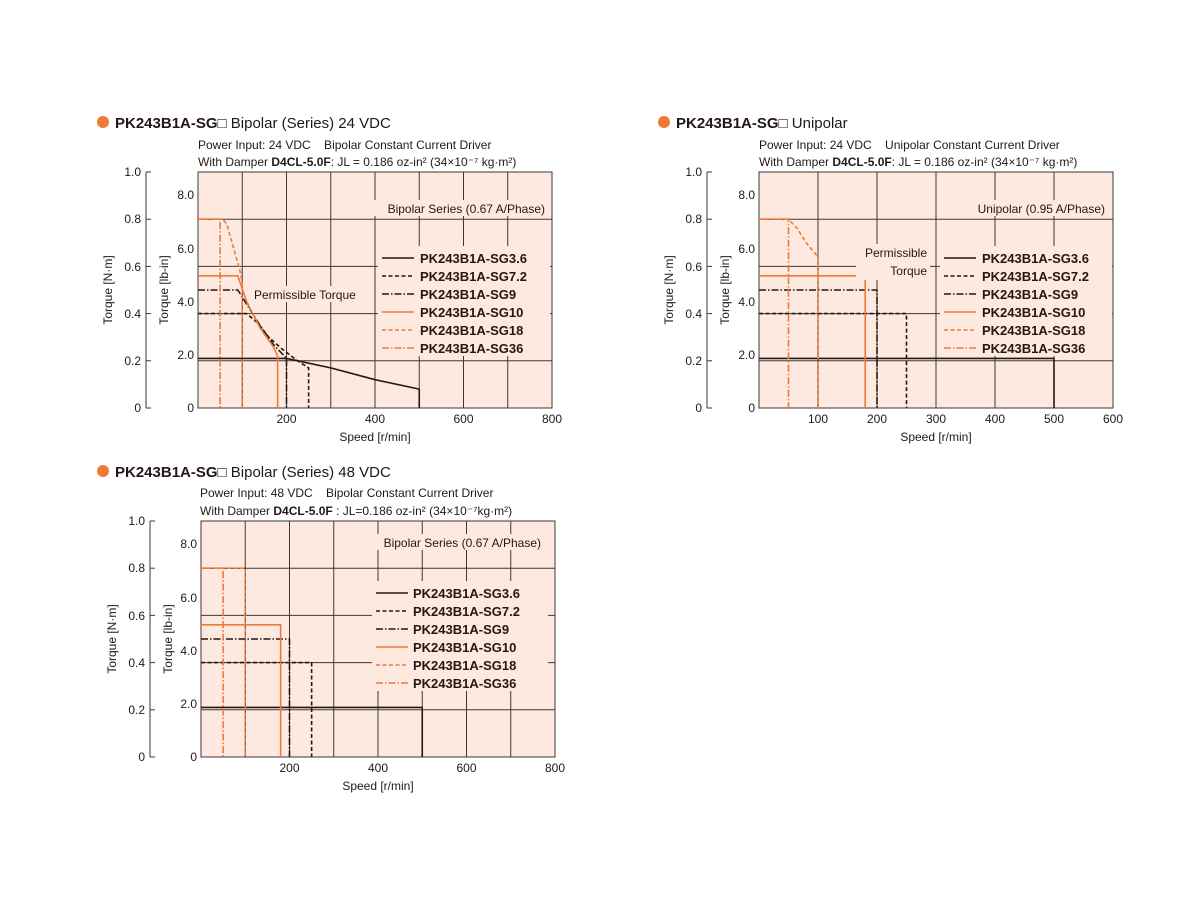 This screenshot has height=900, width=1200. What do you see at coordinates (103, 122) in the screenshot?
I see `bullet-icon` at bounding box center [103, 122].